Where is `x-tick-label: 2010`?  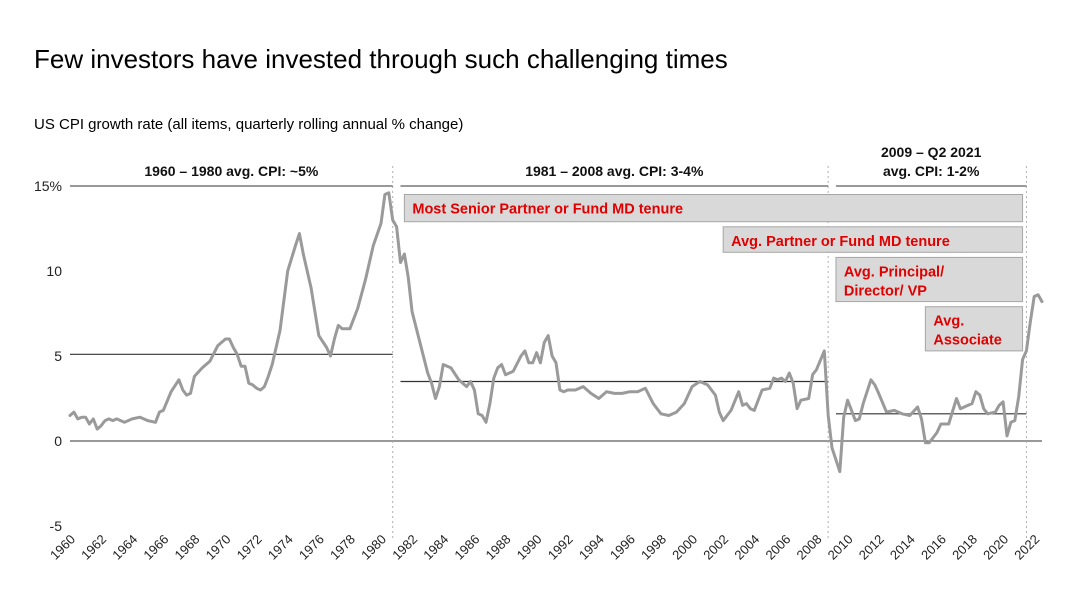
x-tick-label: 2010 is located at coordinates (840, 547).